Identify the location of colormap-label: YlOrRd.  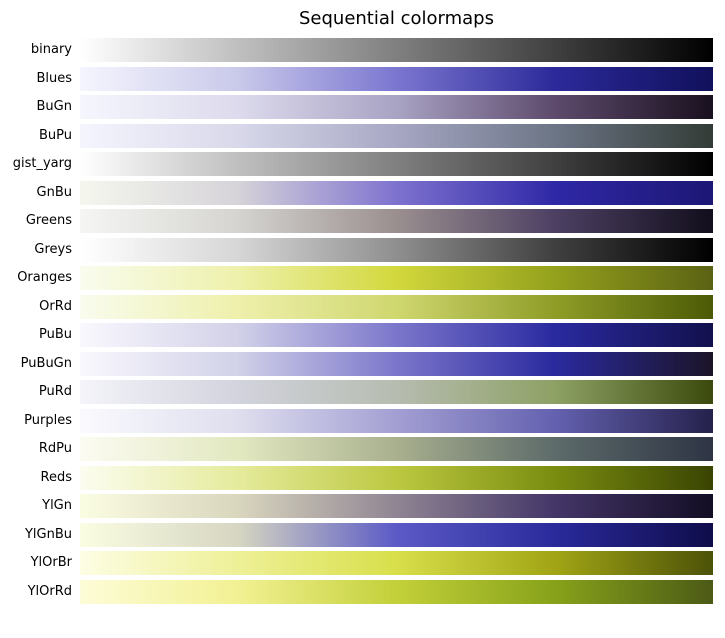
(49, 591).